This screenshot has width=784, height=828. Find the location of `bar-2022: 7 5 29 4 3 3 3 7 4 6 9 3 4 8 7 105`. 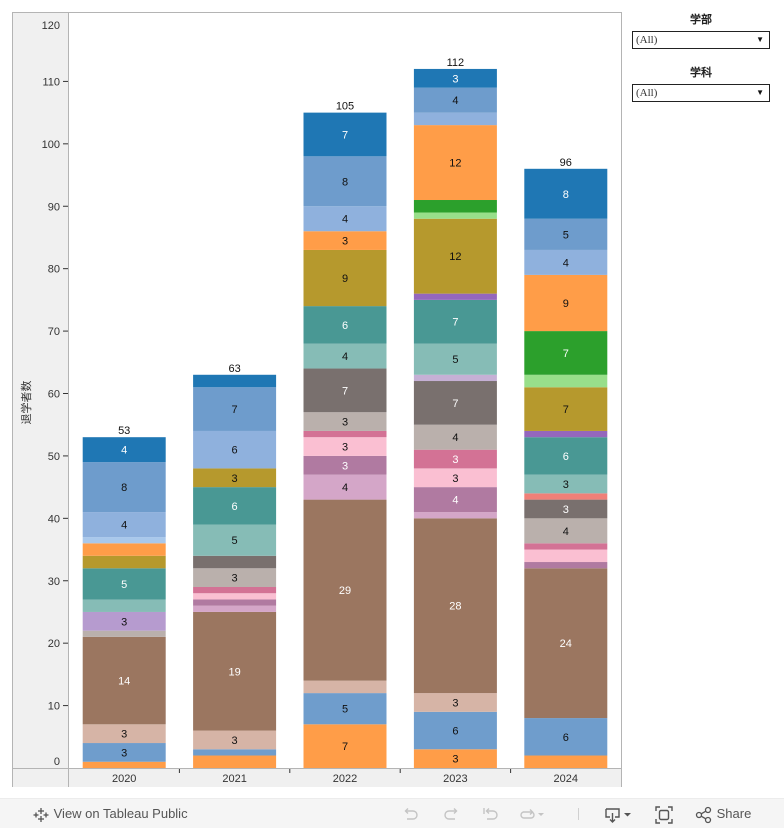

bar-2022: 7 5 29 4 3 3 3 7 4 6 9 3 4 8 7 105 is located at coordinates (345, 434).